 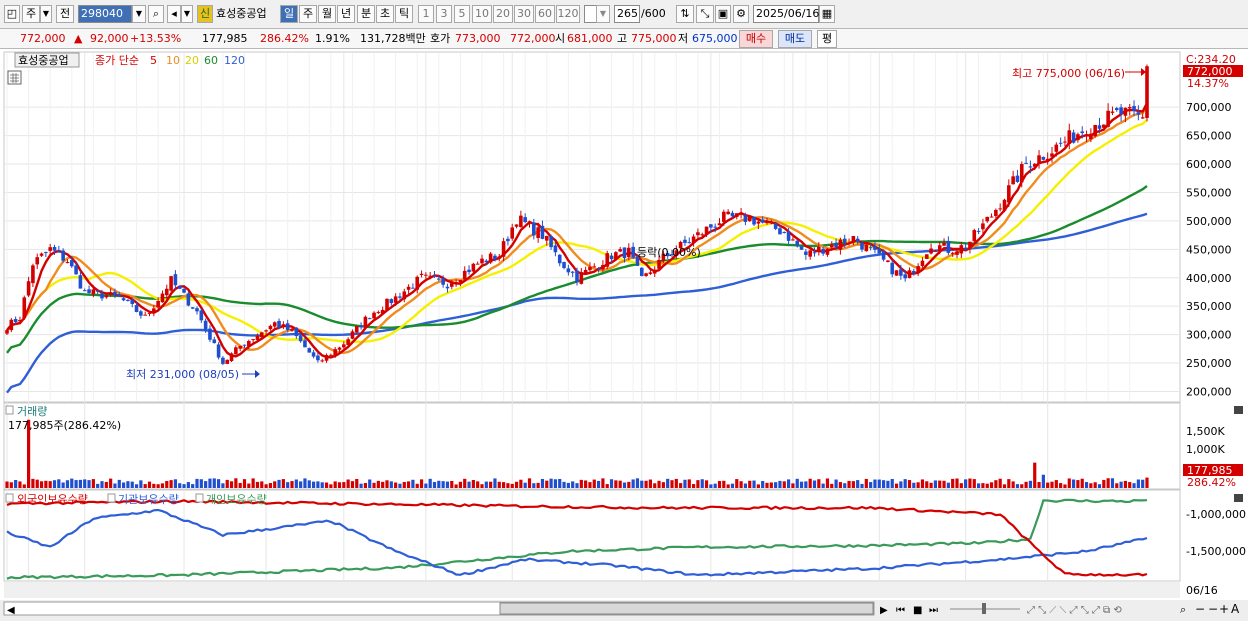 What do you see at coordinates (524, 14) in the screenshot?
I see `minute-30-tab: 30` at bounding box center [524, 14].